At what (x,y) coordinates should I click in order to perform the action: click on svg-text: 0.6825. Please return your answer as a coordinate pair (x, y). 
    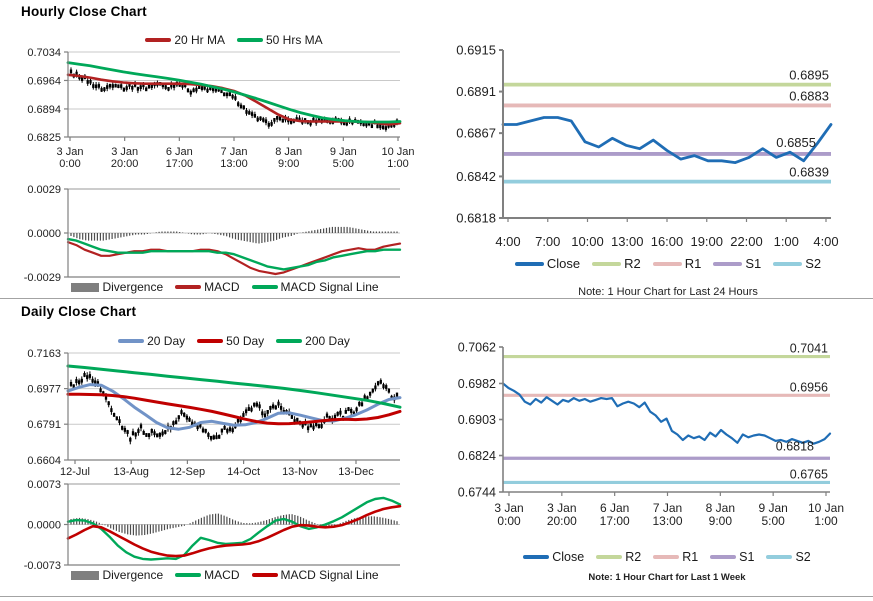
    Looking at the image, I should click on (44, 138).